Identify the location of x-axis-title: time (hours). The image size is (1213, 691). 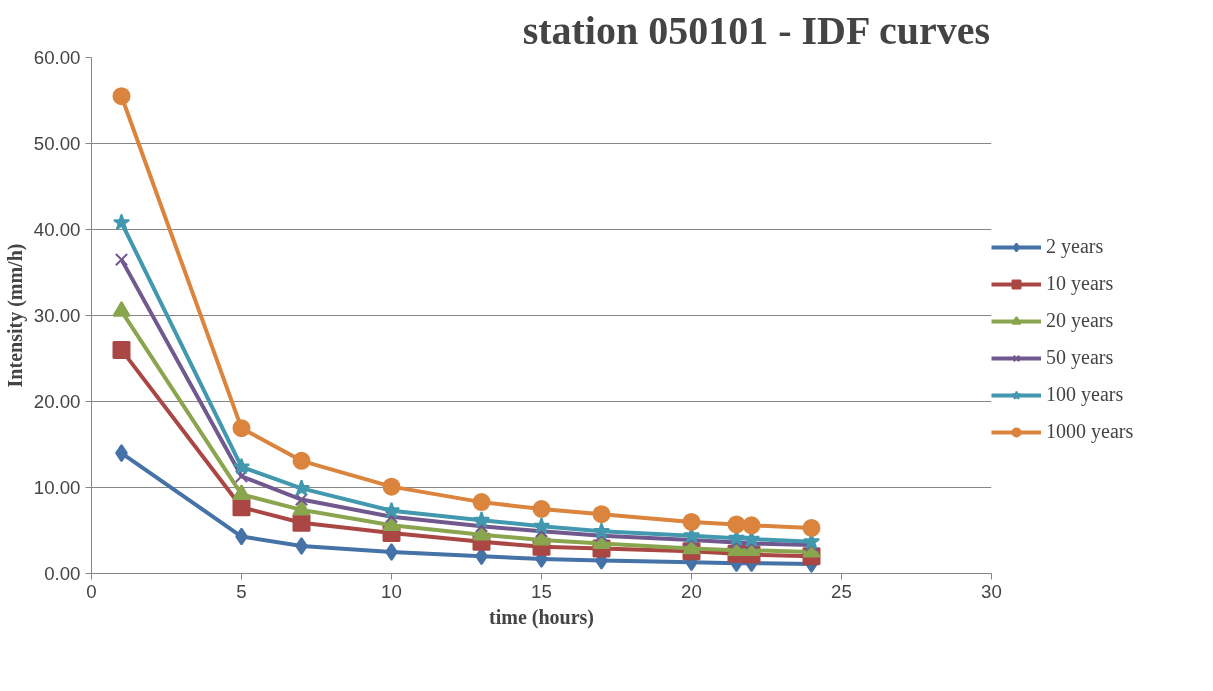
(541, 617).